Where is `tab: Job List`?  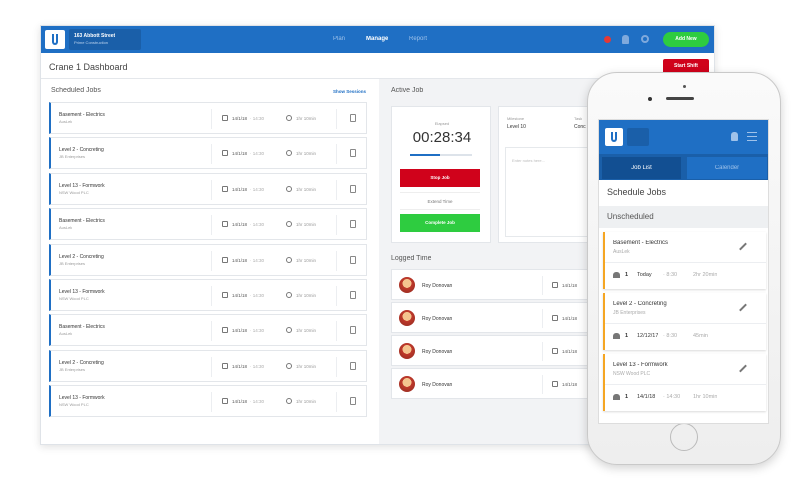
tab: Job List is located at coordinates (641, 168).